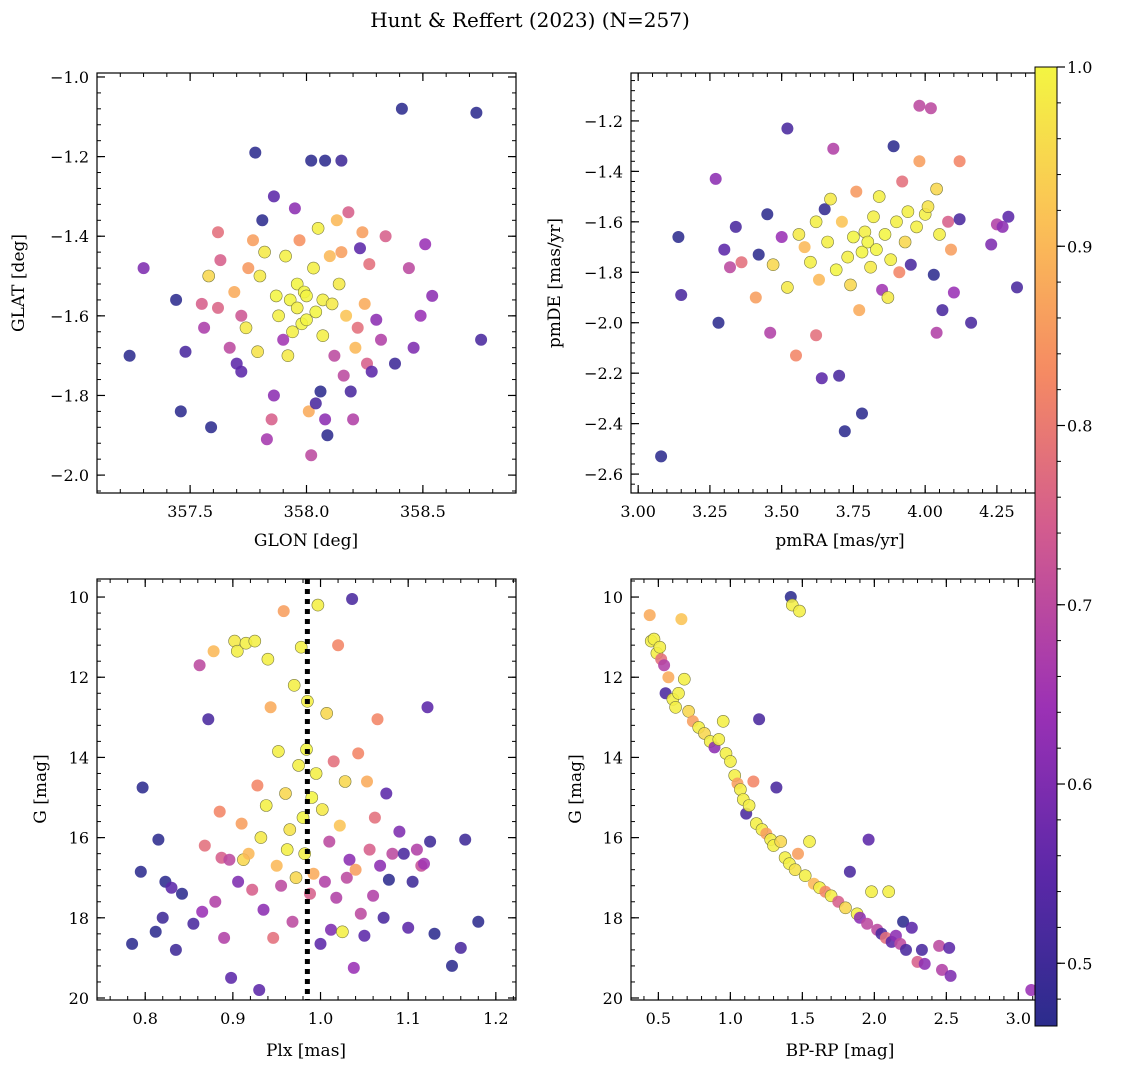 The image size is (1136, 1067). I want to click on cmd-ytick-label: 14, so click(613, 757).